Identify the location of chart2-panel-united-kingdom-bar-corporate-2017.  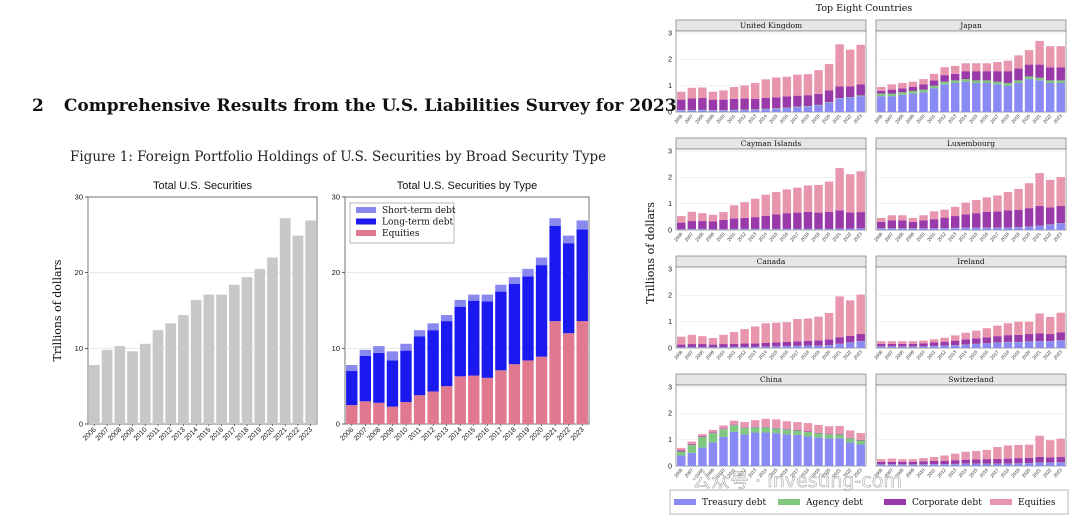
(797, 101).